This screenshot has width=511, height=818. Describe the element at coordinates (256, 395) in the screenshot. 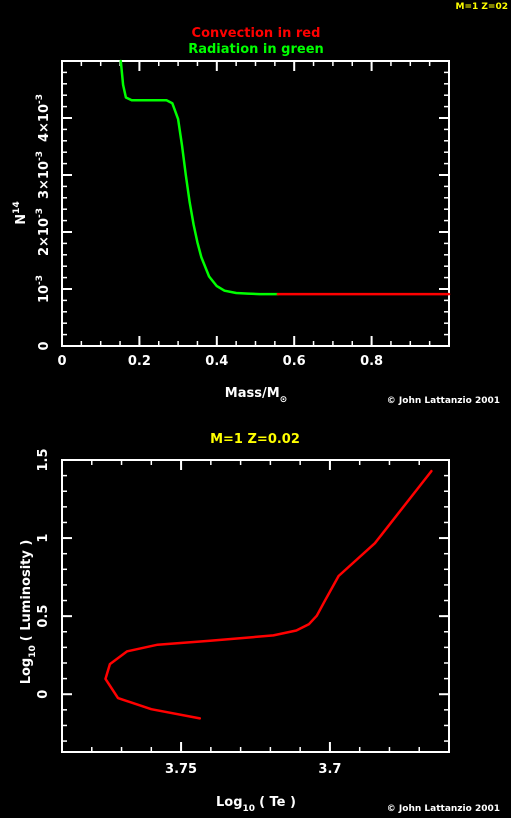

I see `top-x-axis-label: Mass/M⊙` at that location.